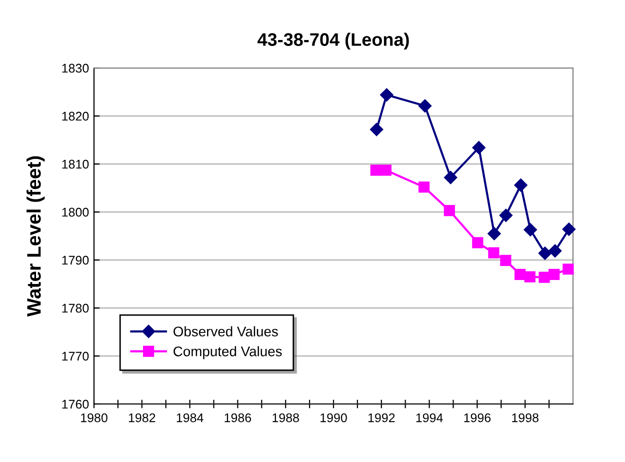 This screenshot has height=462, width=625. Describe the element at coordinates (429, 417) in the screenshot. I see `x-tick-label: 1994` at that location.